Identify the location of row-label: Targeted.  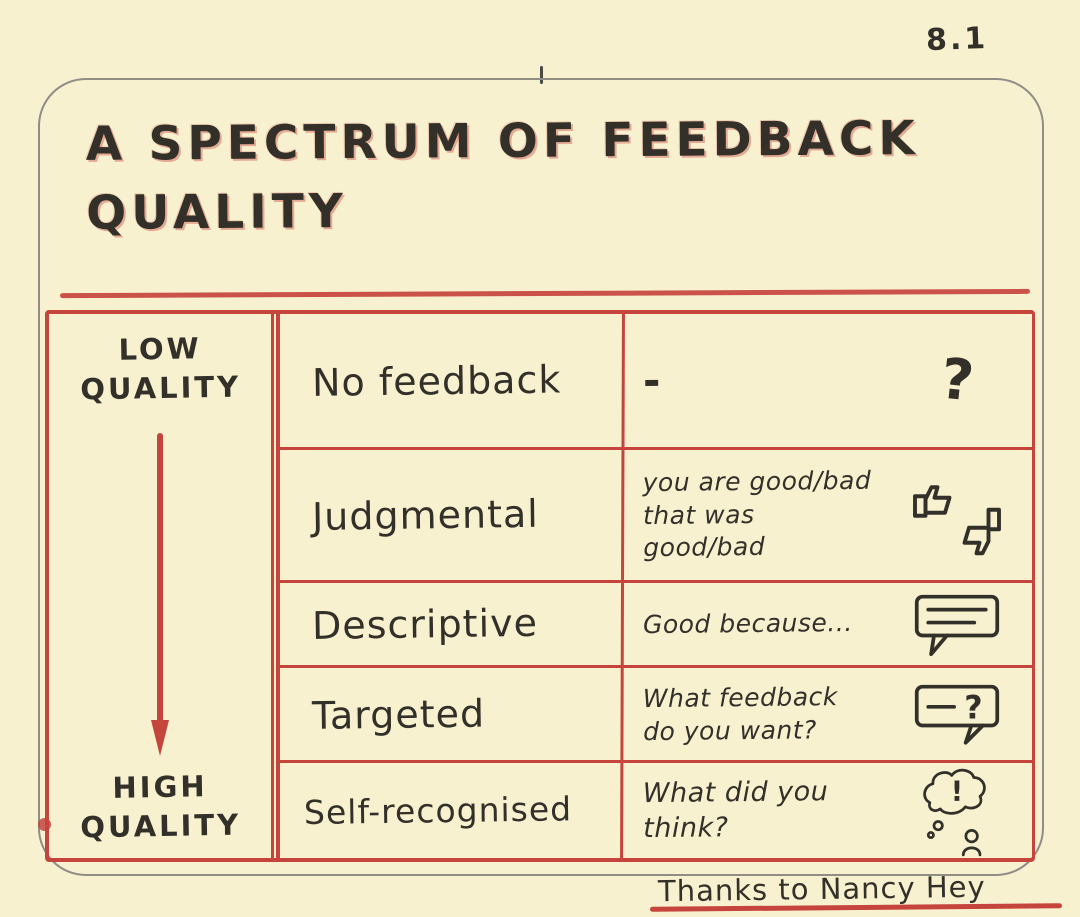
(398, 714).